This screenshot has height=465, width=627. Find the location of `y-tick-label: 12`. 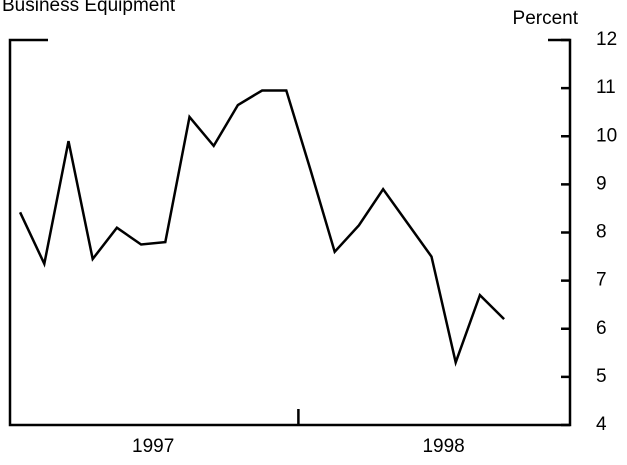

y-tick-label: 12 is located at coordinates (606, 39).